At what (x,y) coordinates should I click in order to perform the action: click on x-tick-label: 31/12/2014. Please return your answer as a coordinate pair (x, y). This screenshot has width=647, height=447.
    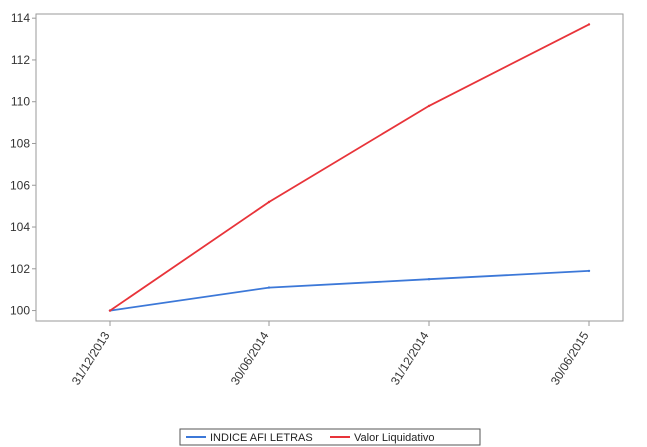
    Looking at the image, I should click on (410, 358).